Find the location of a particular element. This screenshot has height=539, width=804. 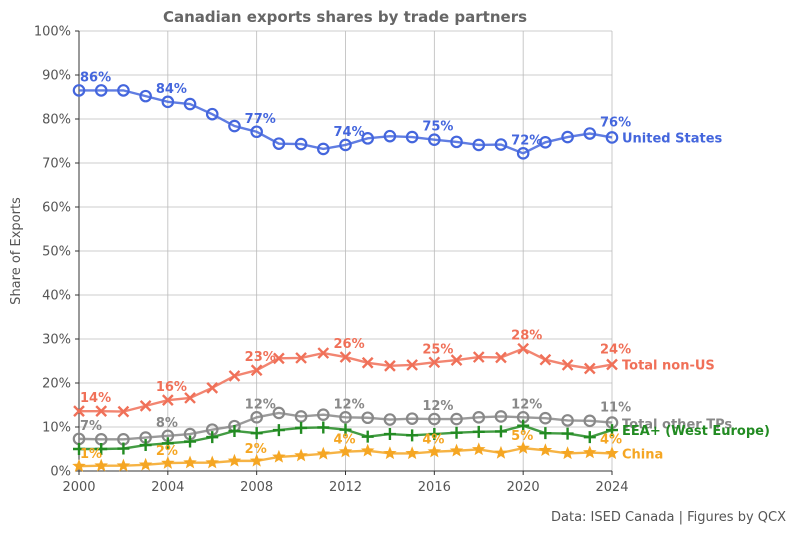

y-tick-label: 40% is located at coordinates (56, 296).